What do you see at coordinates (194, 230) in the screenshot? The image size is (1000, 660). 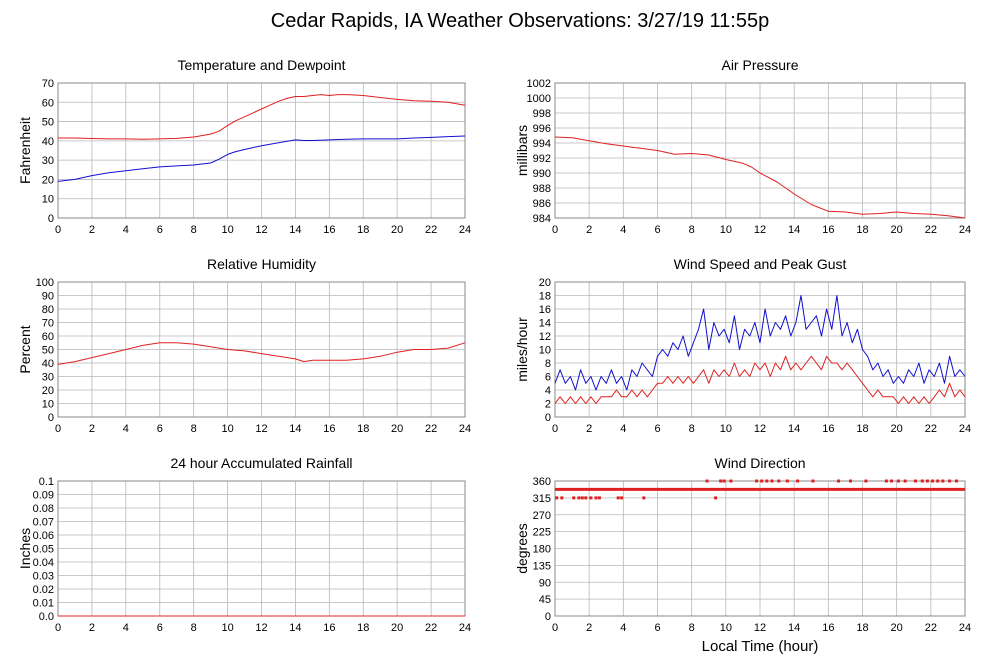 I see `temperature-x-tick-label: 8` at bounding box center [194, 230].